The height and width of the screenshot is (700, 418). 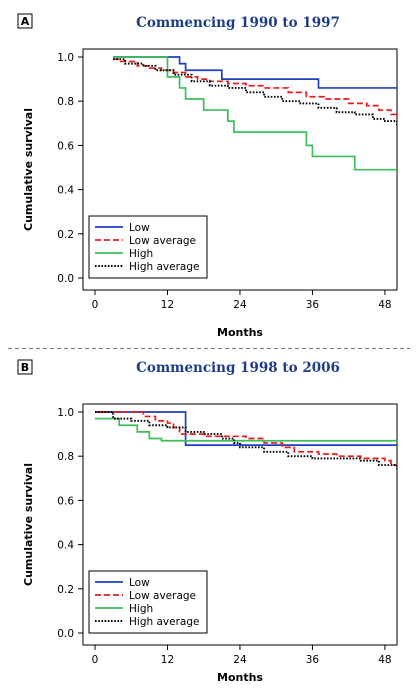 I want to click on panel-letter: B, so click(x=25, y=367).